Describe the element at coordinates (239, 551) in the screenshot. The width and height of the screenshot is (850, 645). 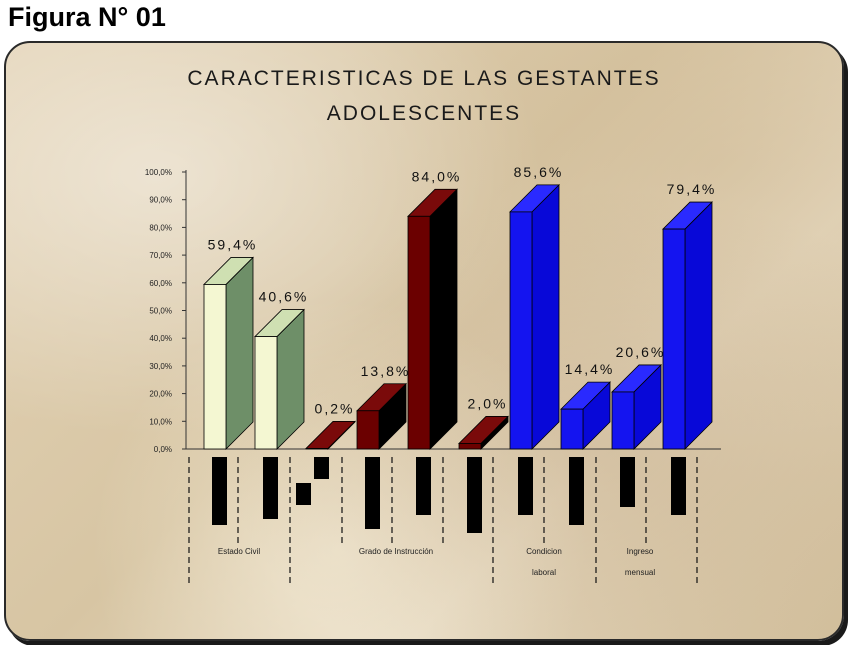
I see `group-label: Estado Civil` at that location.